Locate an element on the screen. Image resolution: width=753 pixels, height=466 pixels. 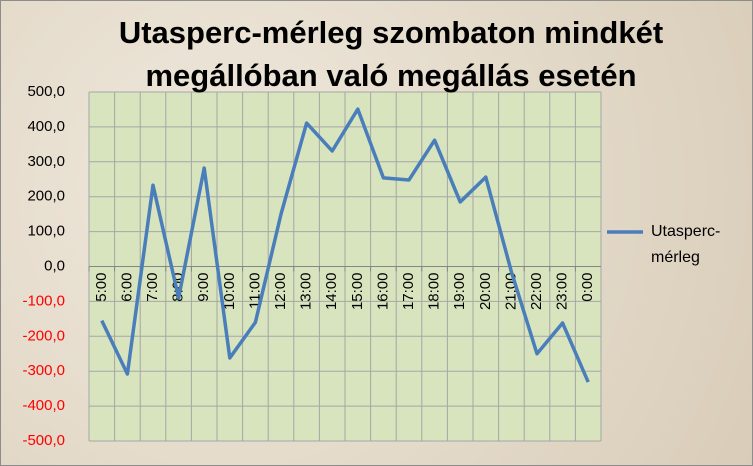
x-tick-label: 19:00 is located at coordinates (459, 292).